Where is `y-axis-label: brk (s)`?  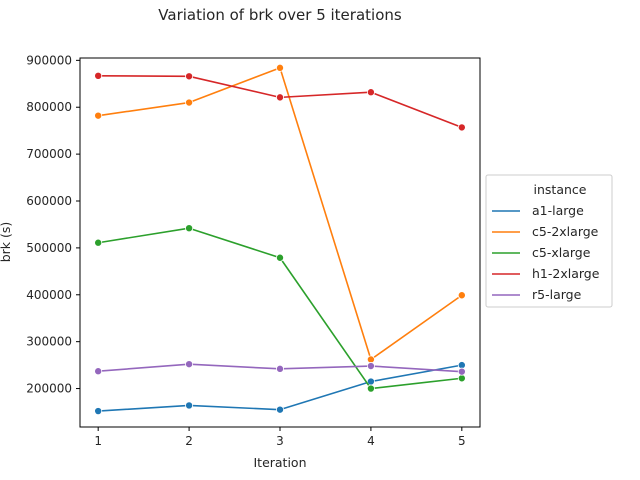 y-axis-label: brk (s) is located at coordinates (6, 242).